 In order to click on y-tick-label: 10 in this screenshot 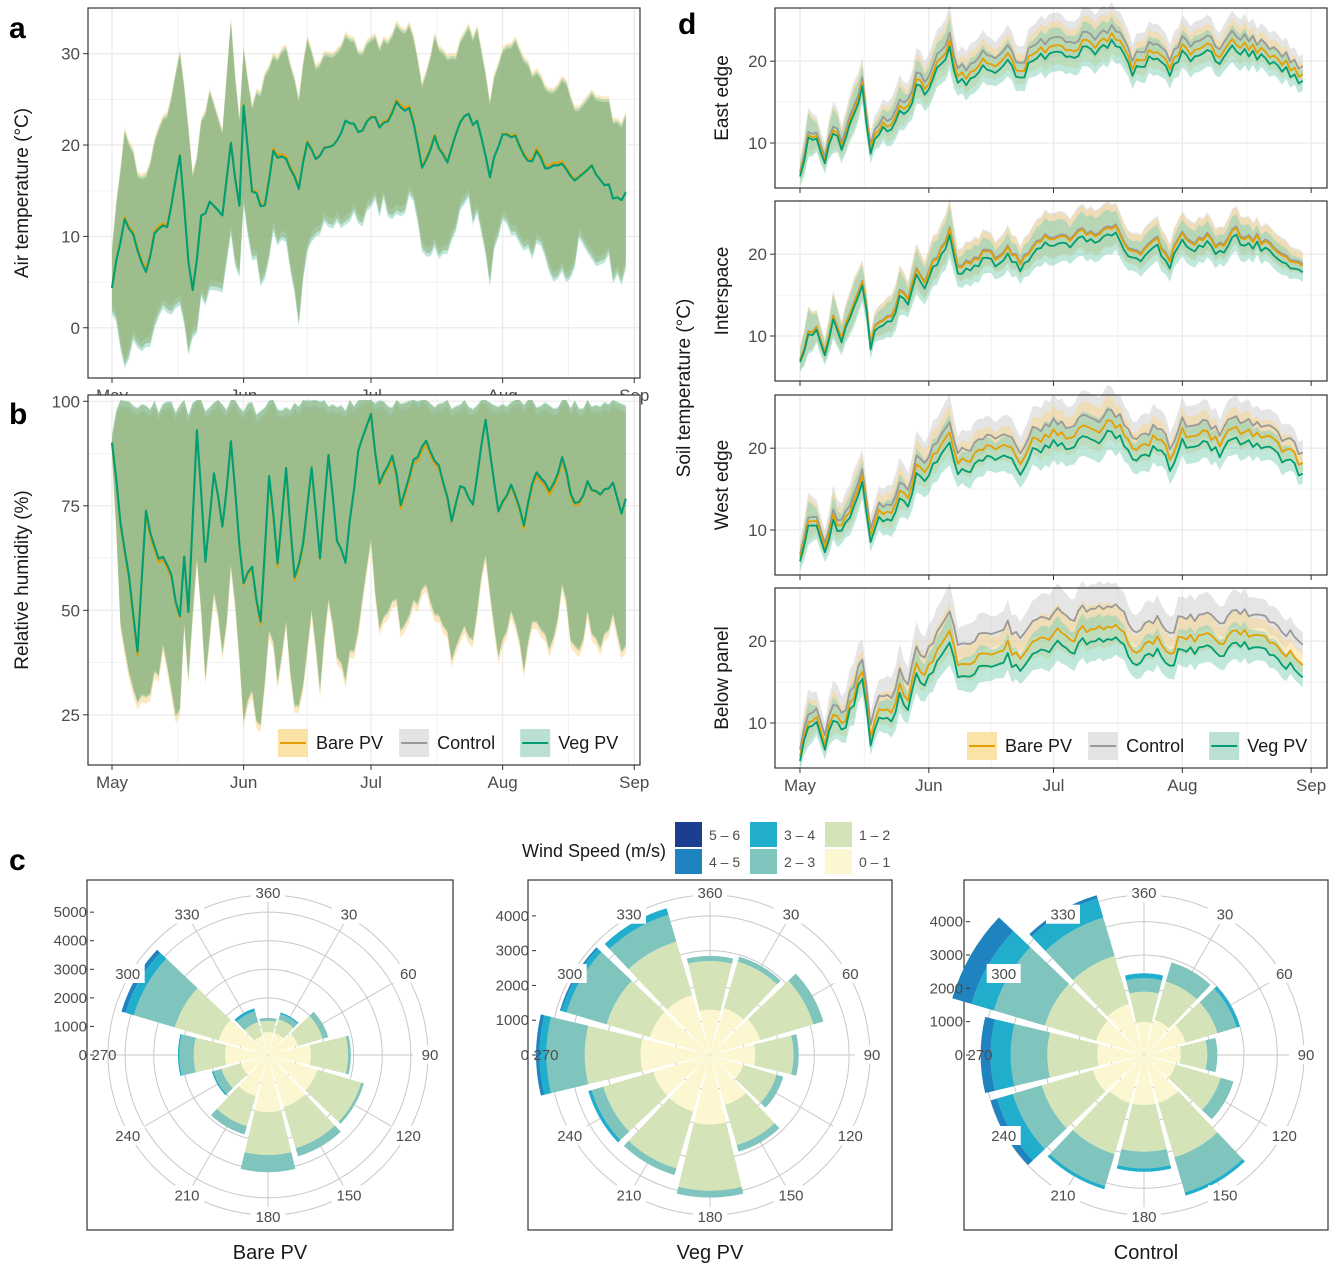, I will do `click(70, 236)`.